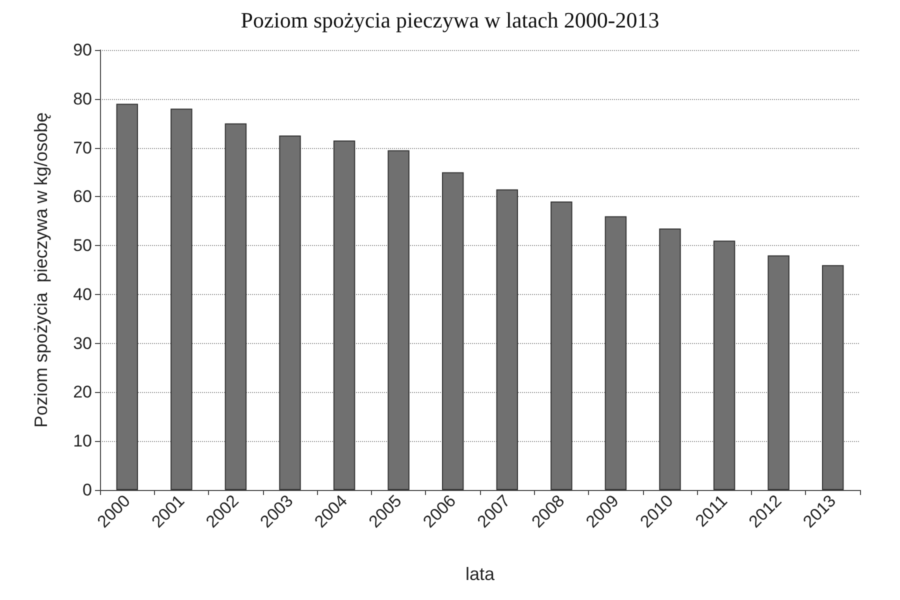 The image size is (900, 600). Describe the element at coordinates (82, 98) in the screenshot. I see `y-tick-label: 80` at that location.